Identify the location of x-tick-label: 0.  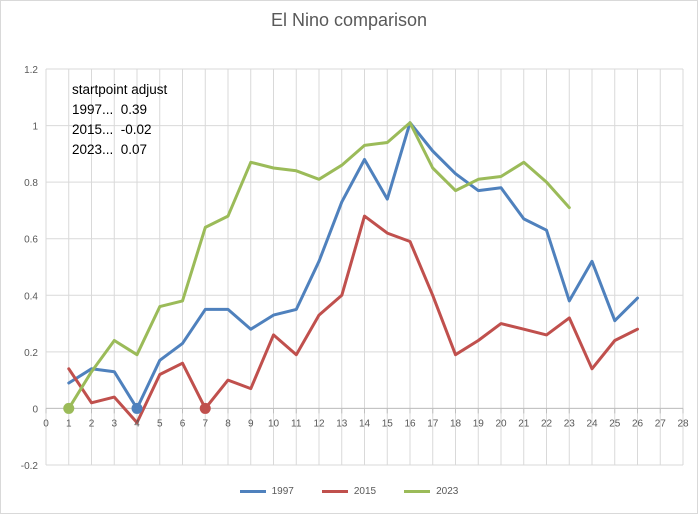
(46, 423).